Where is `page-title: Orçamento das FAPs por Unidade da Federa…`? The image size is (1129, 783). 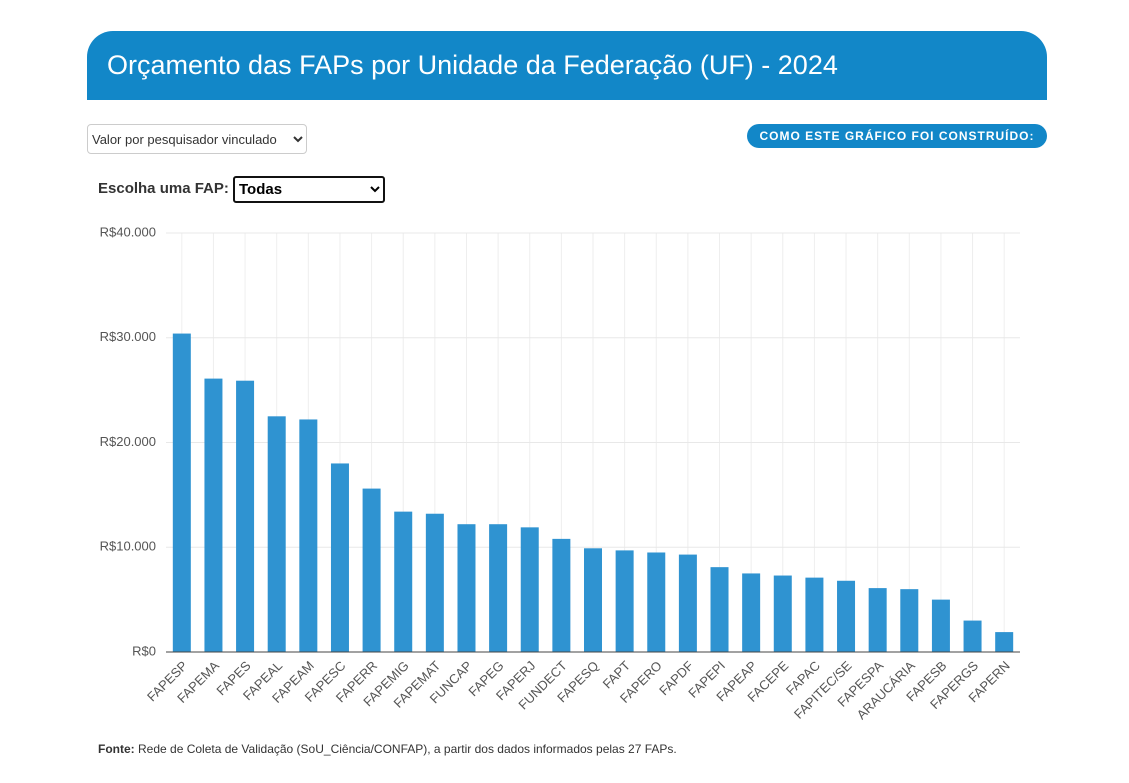 page-title: Orçamento das FAPs por Unidade da Federa… is located at coordinates (472, 65).